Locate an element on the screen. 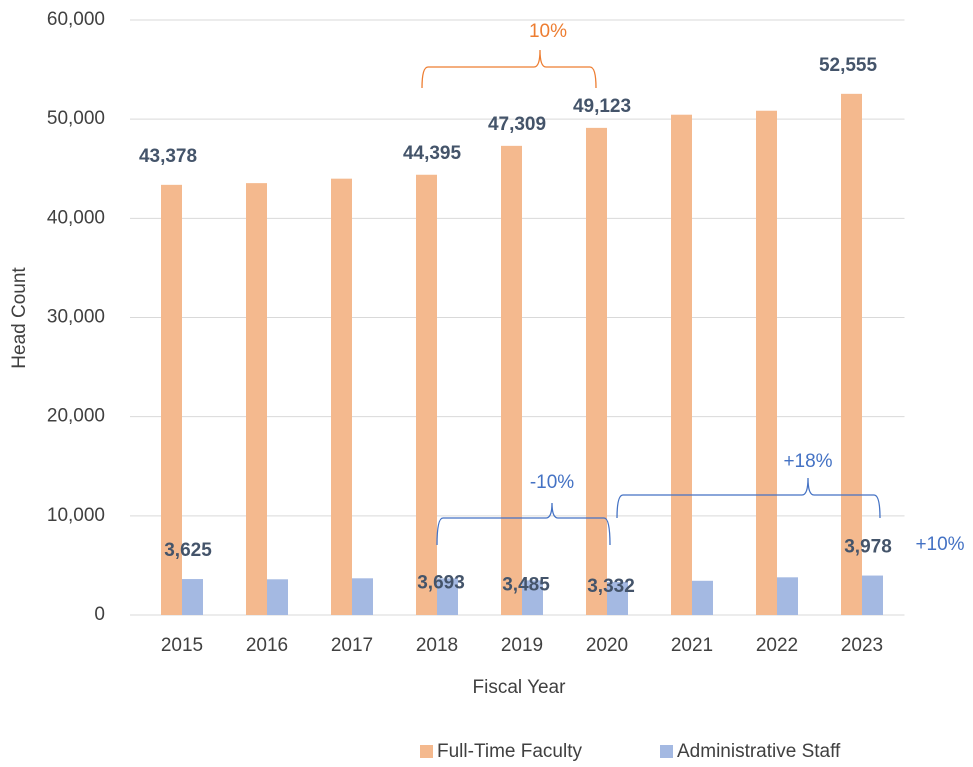  value-label: 3,332 is located at coordinates (611, 586).